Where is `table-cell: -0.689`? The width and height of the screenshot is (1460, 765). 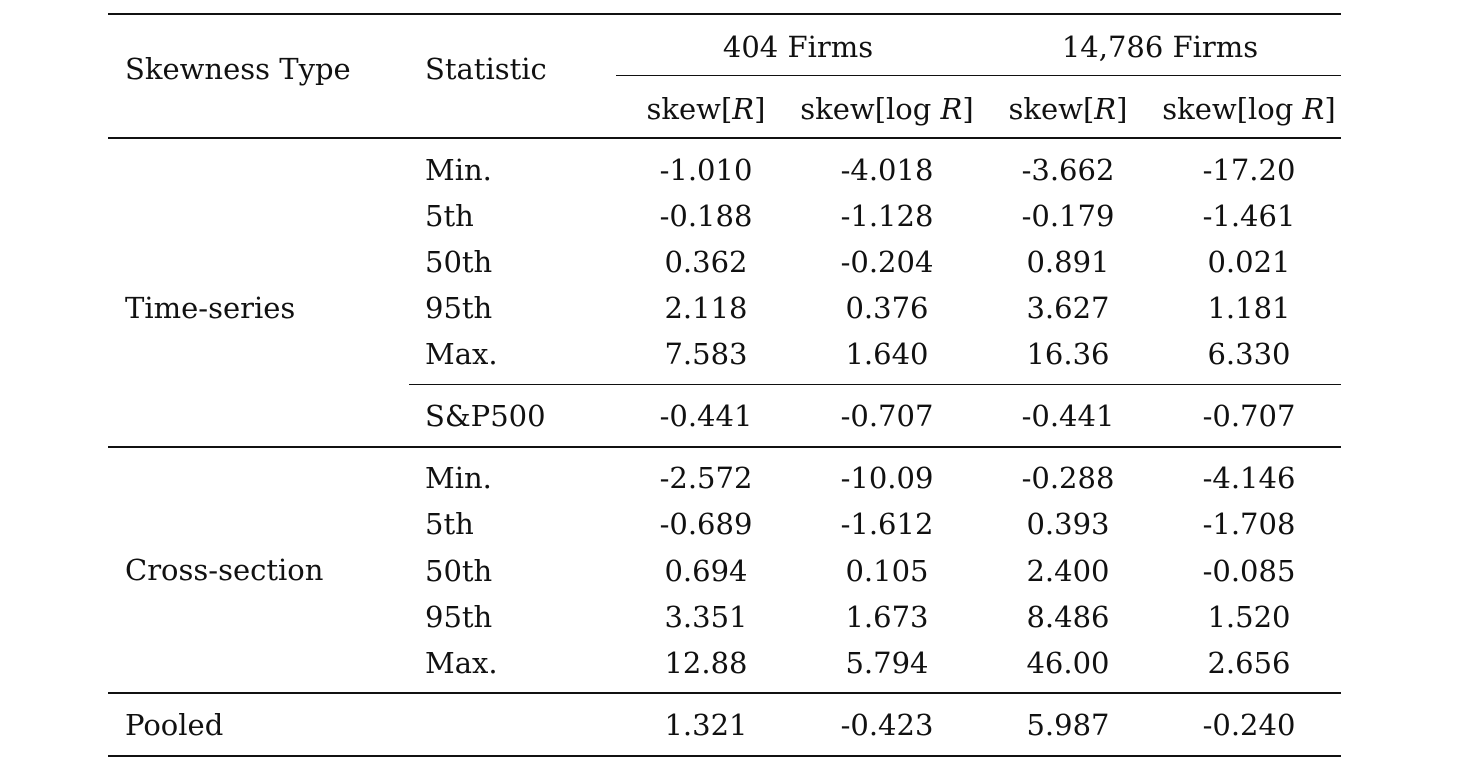 table-cell: -0.689 is located at coordinates (706, 524).